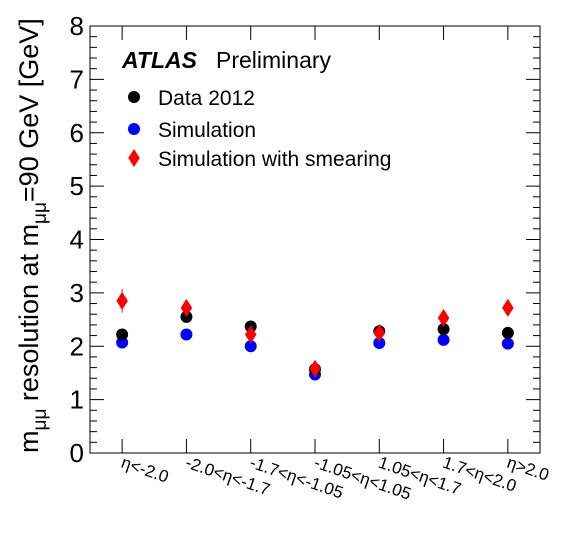  Describe the element at coordinates (159, 60) in the screenshot. I see `atlas-brand: ATLAS` at that location.